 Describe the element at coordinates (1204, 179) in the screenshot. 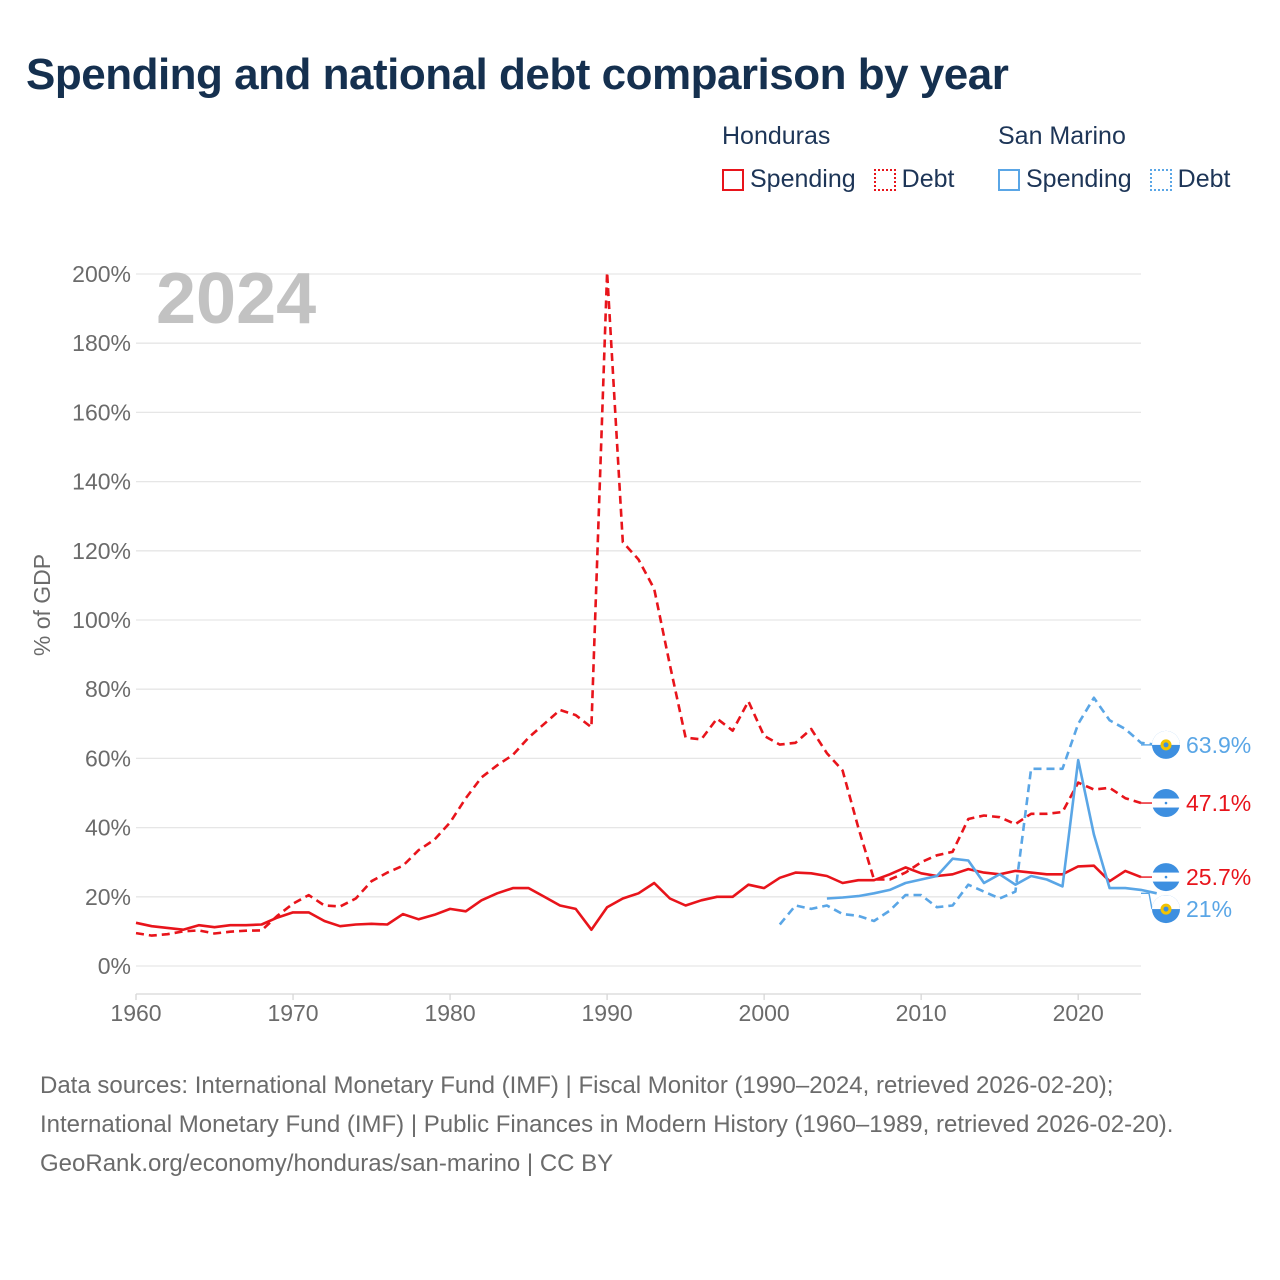

I see `legend-label-san-marino-debt: Debt` at that location.